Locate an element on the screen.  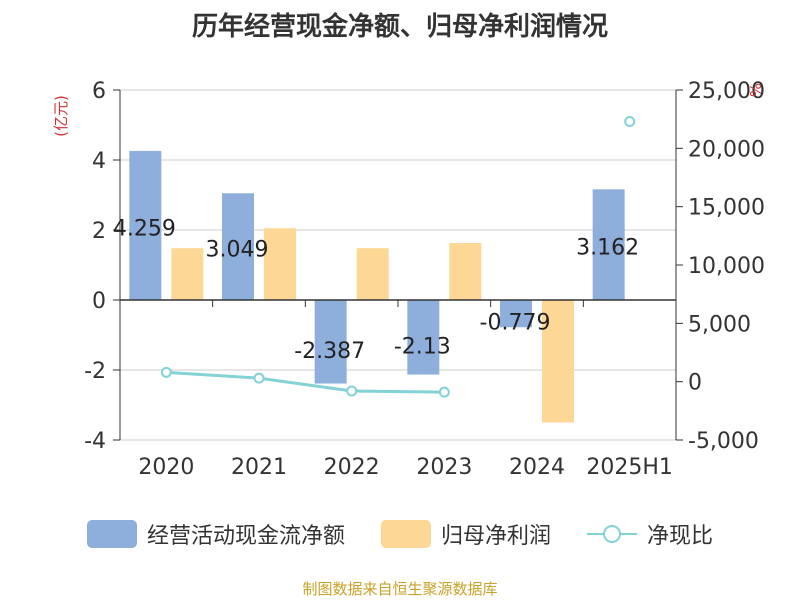
x-tick-label: 2022 is located at coordinates (352, 467).